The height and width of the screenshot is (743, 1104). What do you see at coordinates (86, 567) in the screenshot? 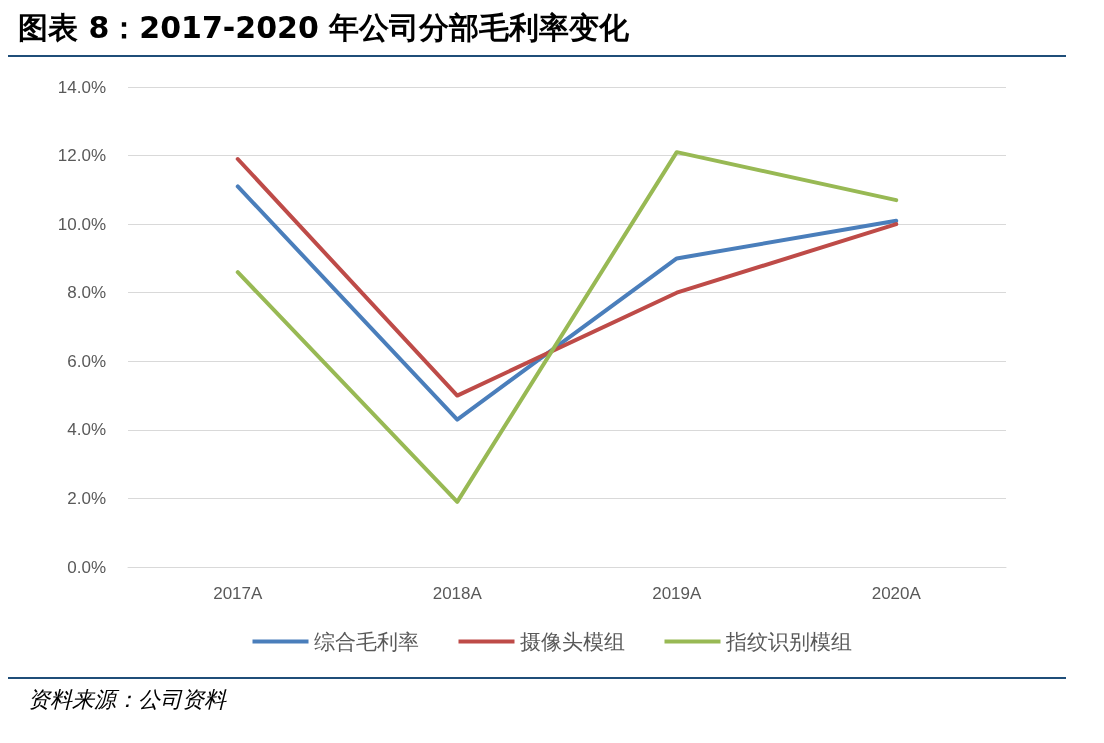
I see `y-tick-label: 0.0%` at bounding box center [86, 567].